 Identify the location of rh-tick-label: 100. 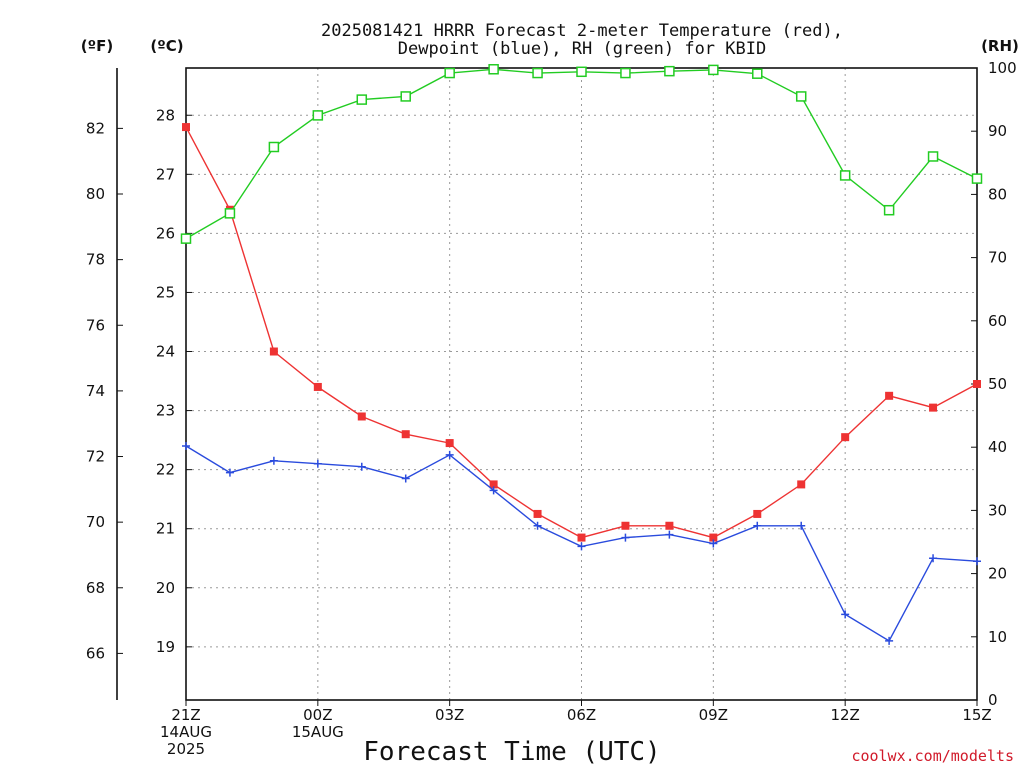
(1002, 68).